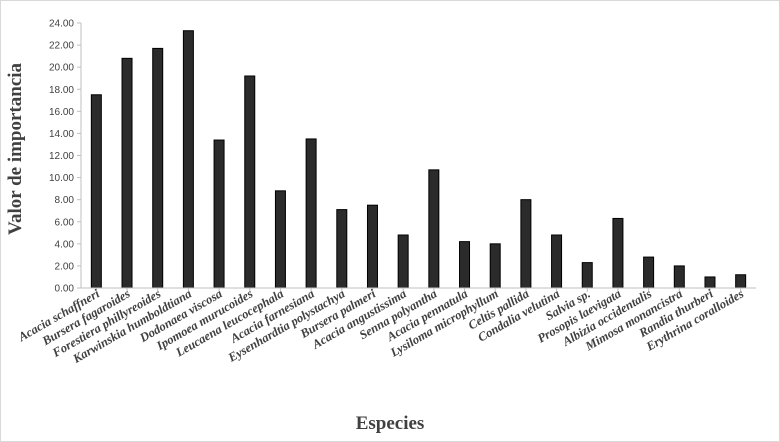 The image size is (780, 442). What do you see at coordinates (61, 112) in the screenshot?
I see `y-tick-label: 16.00` at bounding box center [61, 112].